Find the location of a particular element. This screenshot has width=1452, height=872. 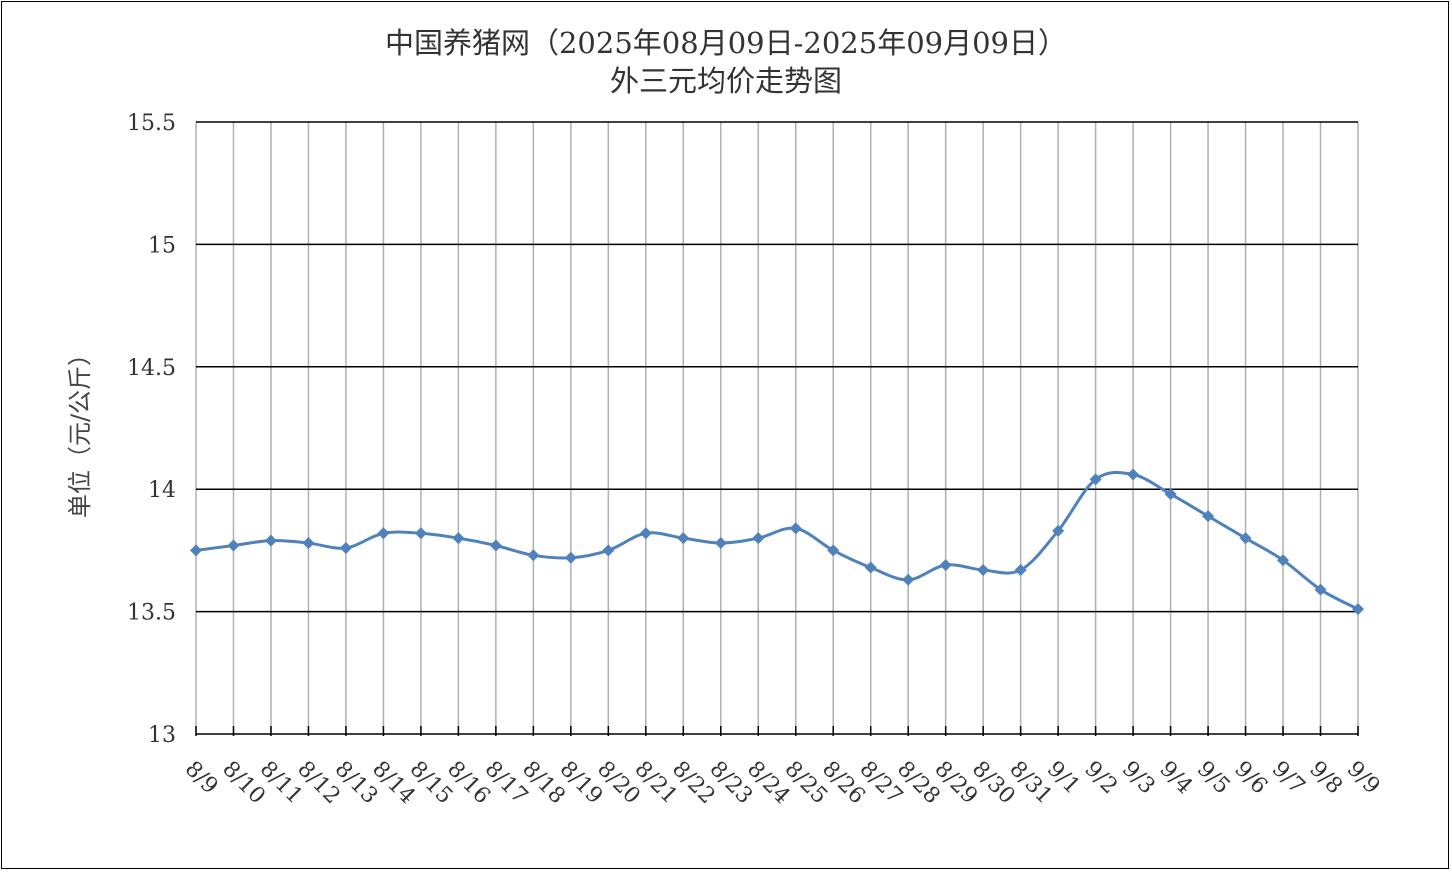

chart-subtitle: 外三元均价走势图 is located at coordinates (725, 81).